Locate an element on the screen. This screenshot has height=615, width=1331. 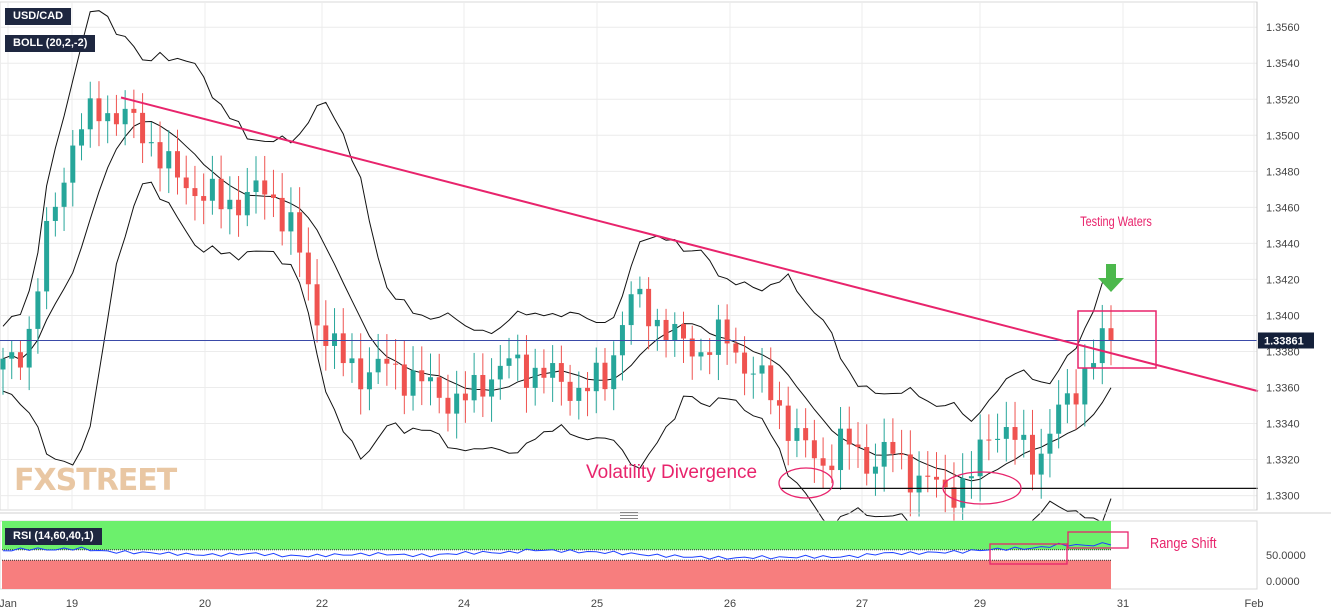
rsi-y-tick-label: 0.0000 is located at coordinates (1283, 582).